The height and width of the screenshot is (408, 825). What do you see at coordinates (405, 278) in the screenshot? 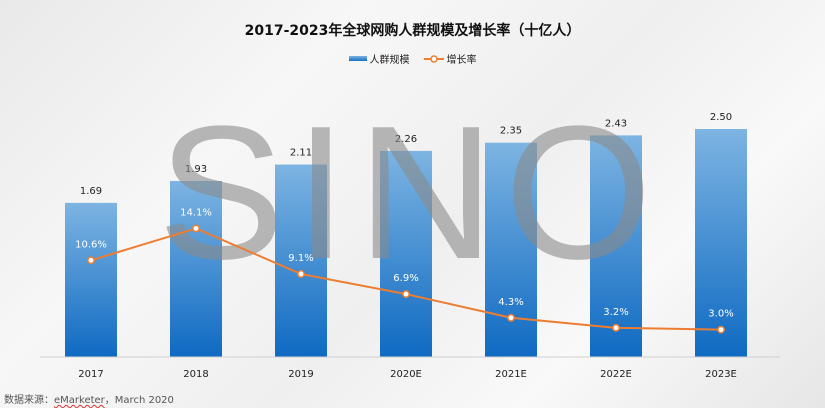
I see `line-data-label: 6.9%` at bounding box center [405, 278].